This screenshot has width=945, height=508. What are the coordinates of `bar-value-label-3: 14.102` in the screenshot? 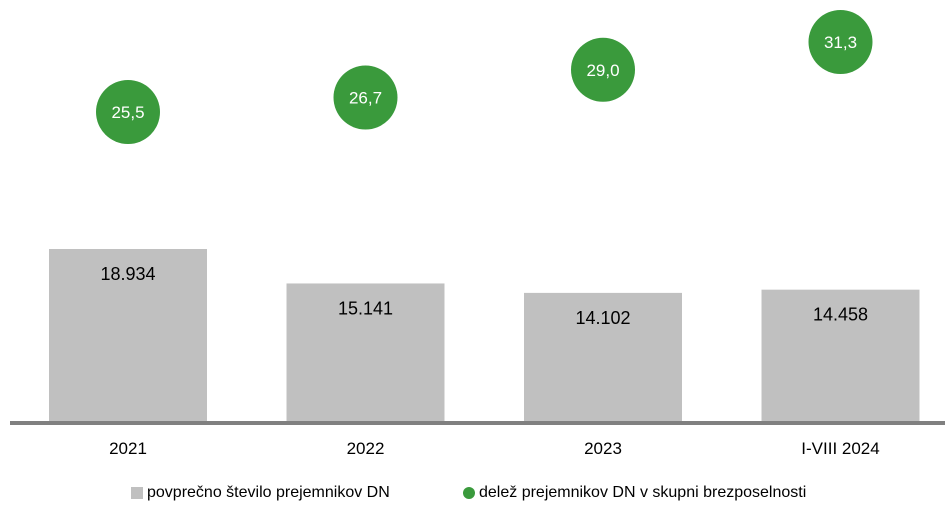 It's located at (602, 318).